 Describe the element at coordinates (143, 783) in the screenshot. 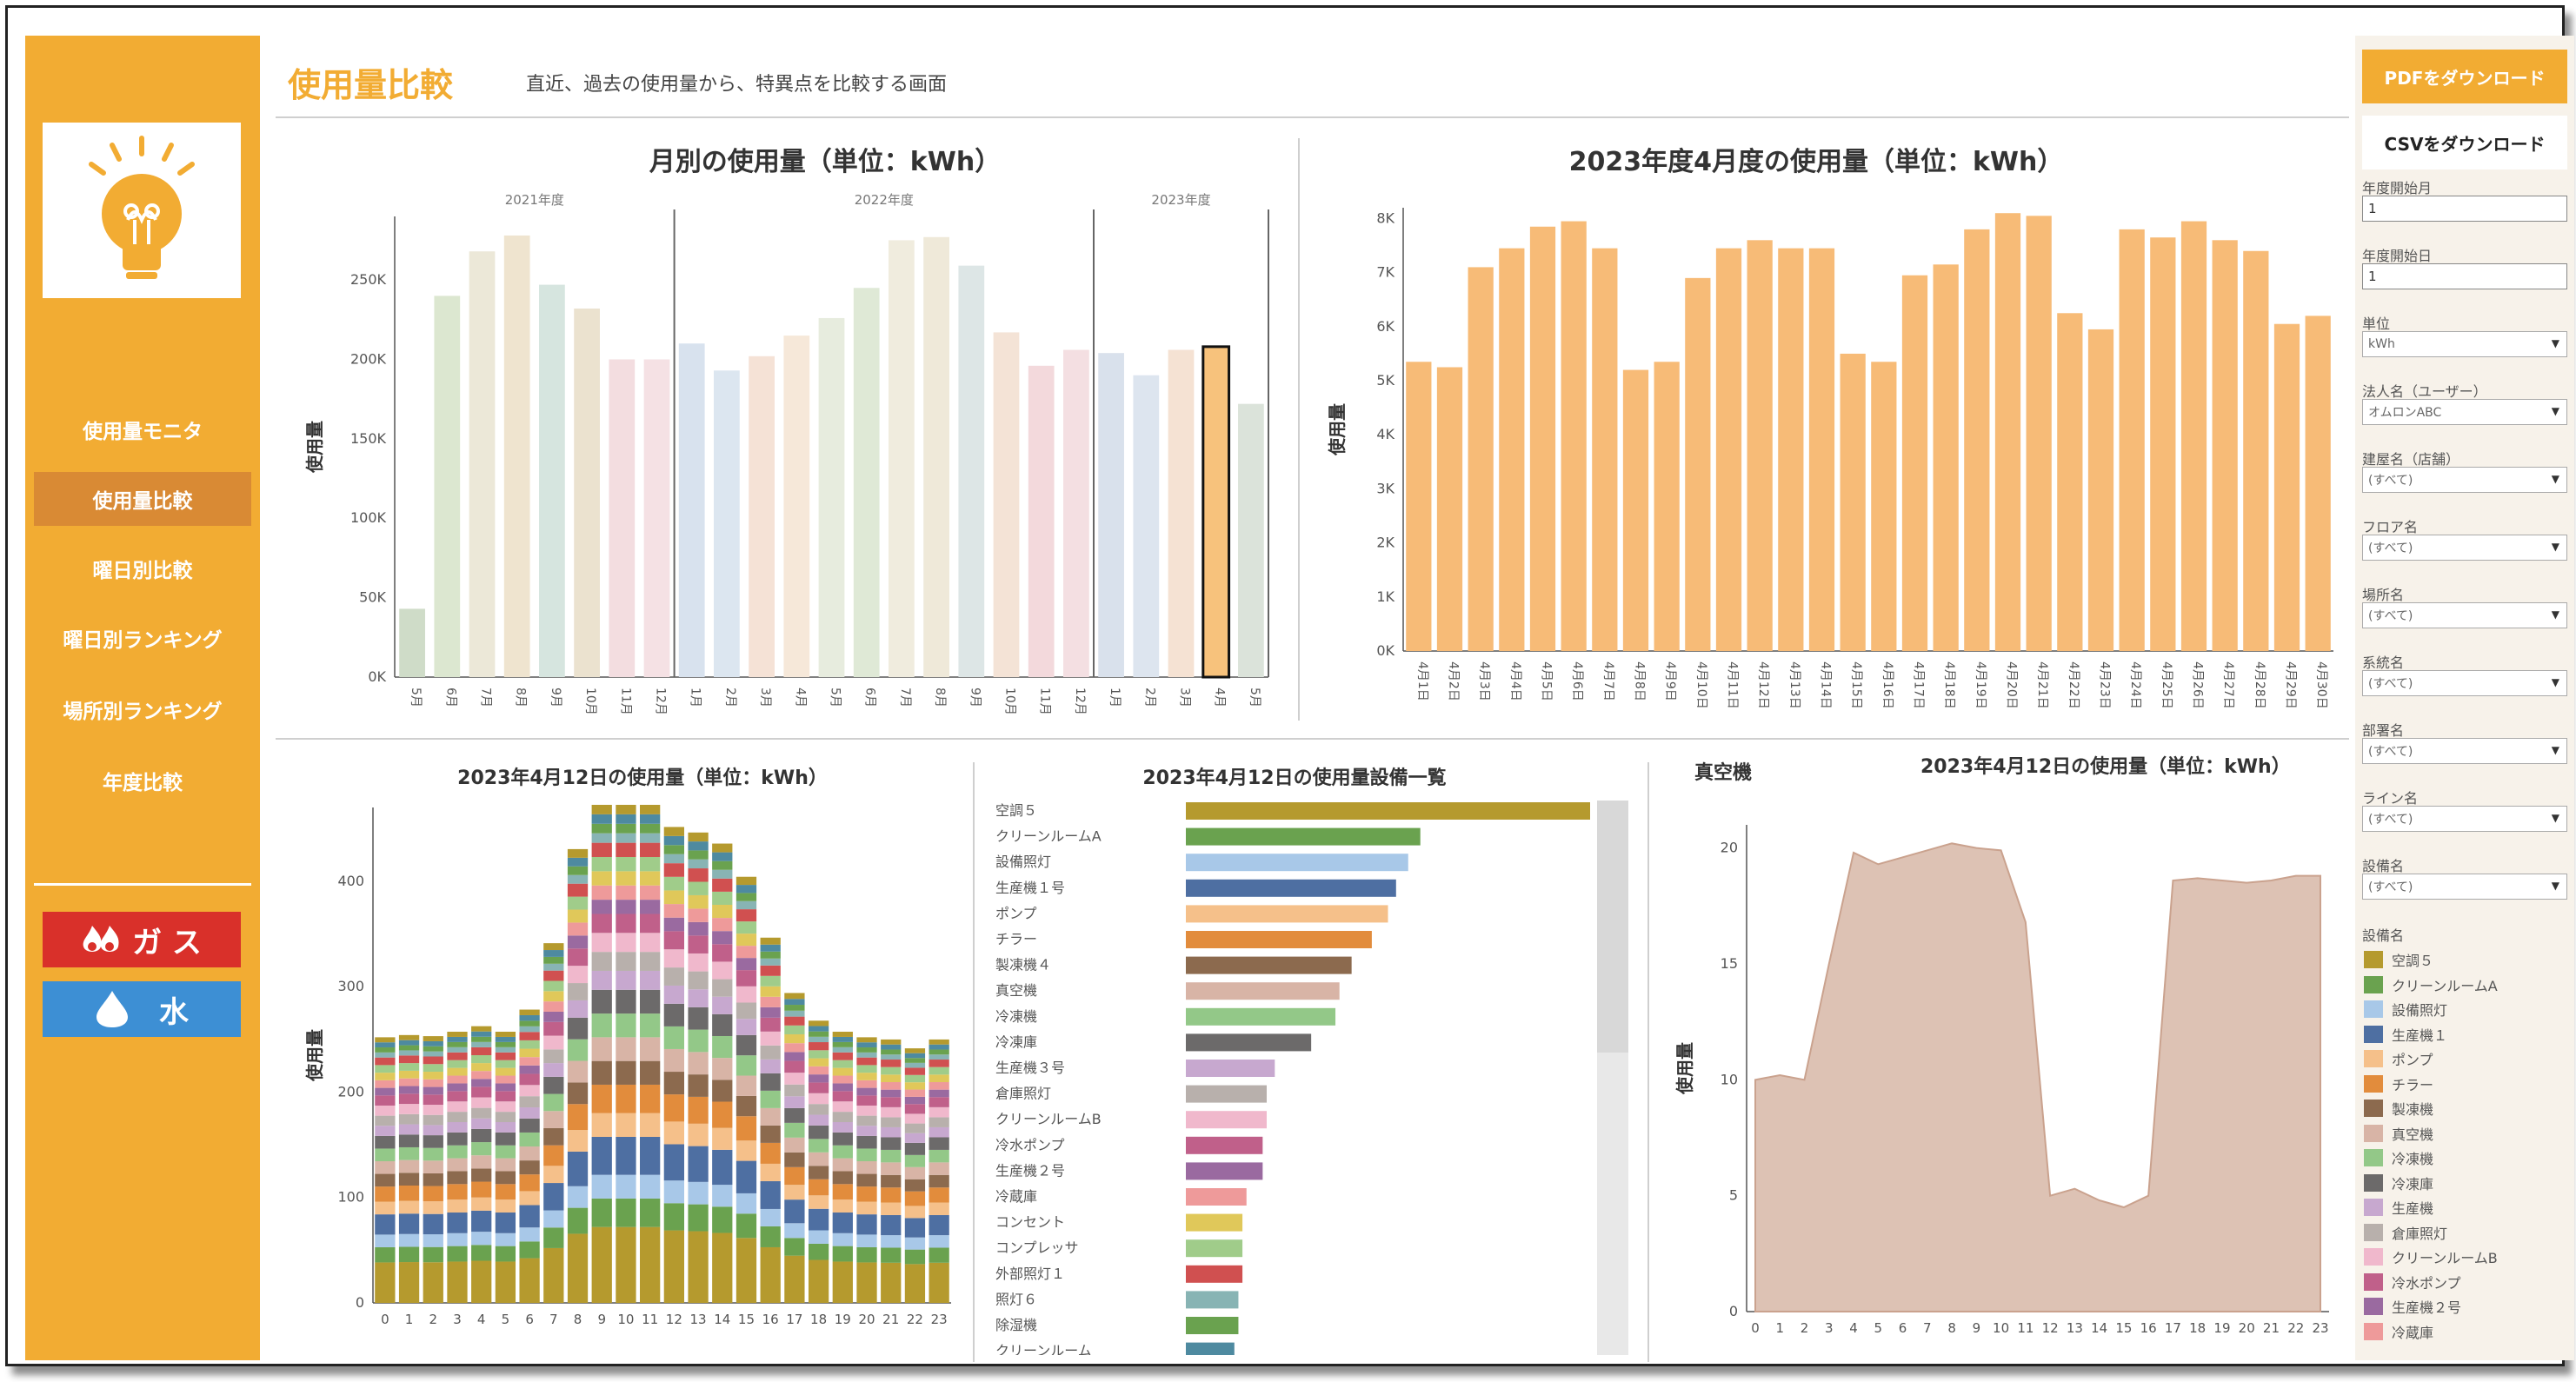

I see `sidebar-item: 年度比較` at that location.